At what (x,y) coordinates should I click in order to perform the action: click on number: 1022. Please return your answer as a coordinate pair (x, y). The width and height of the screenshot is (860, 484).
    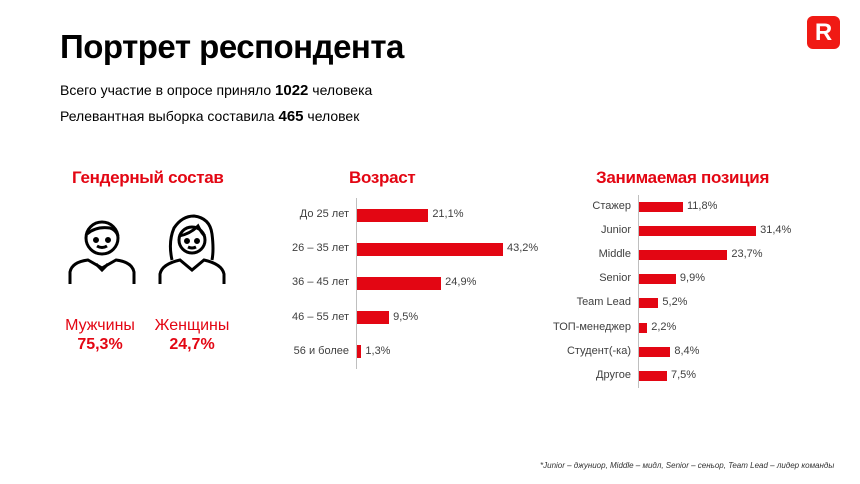
    Looking at the image, I should click on (292, 90).